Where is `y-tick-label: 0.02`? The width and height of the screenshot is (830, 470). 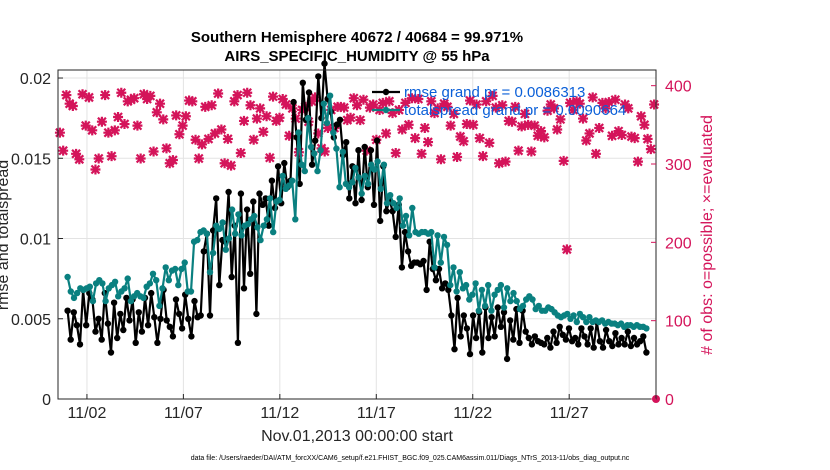
y-tick-label: 0.02 is located at coordinates (35, 79).